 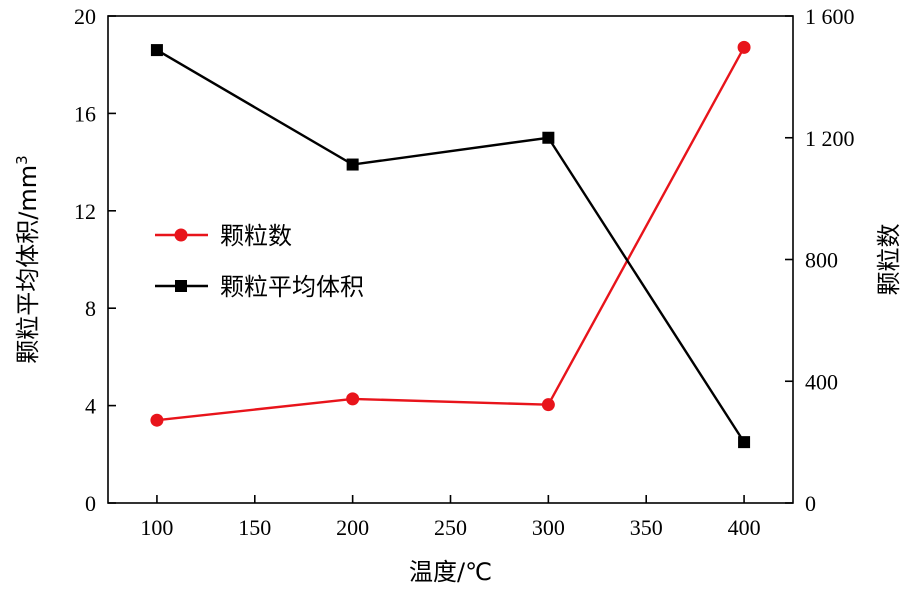 I want to click on y-left-tick-label: 8, so click(x=90, y=308).